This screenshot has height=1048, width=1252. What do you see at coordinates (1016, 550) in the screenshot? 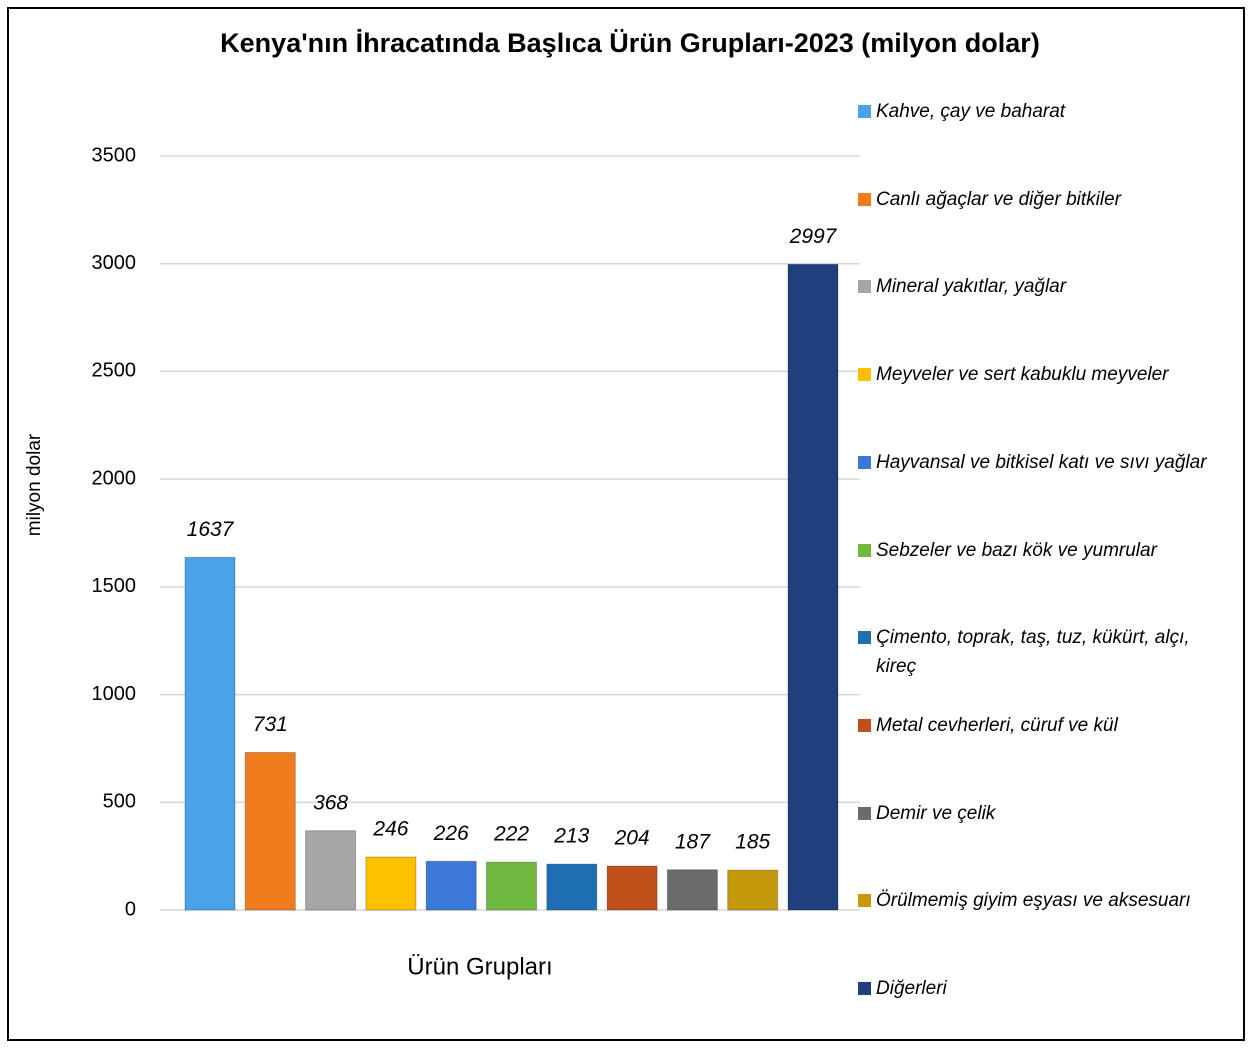
I see `legend-label: Sebzeler ve bazı kök ve yumrular` at bounding box center [1016, 550].